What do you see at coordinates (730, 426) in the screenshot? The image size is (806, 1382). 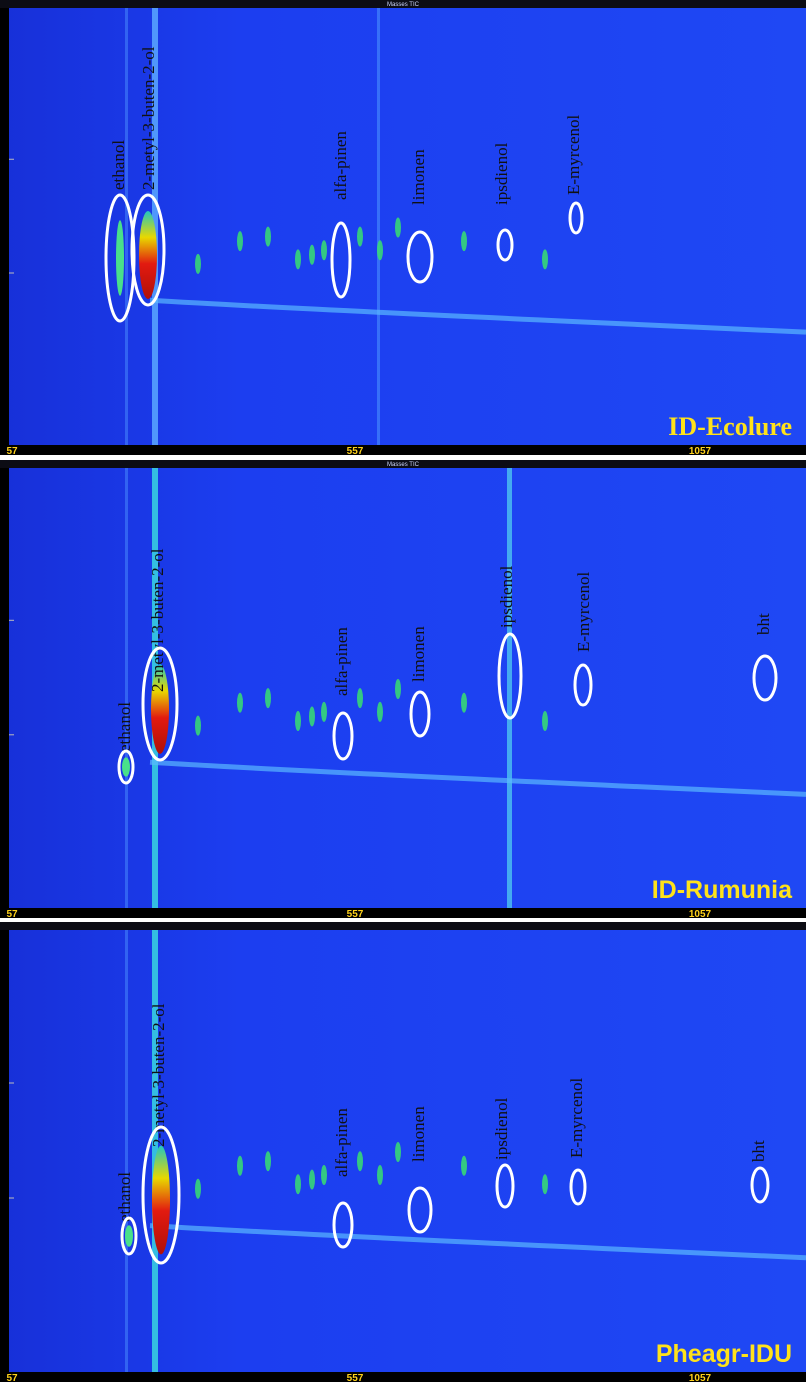 I see `sample-name: ID-Ecolure` at bounding box center [730, 426].